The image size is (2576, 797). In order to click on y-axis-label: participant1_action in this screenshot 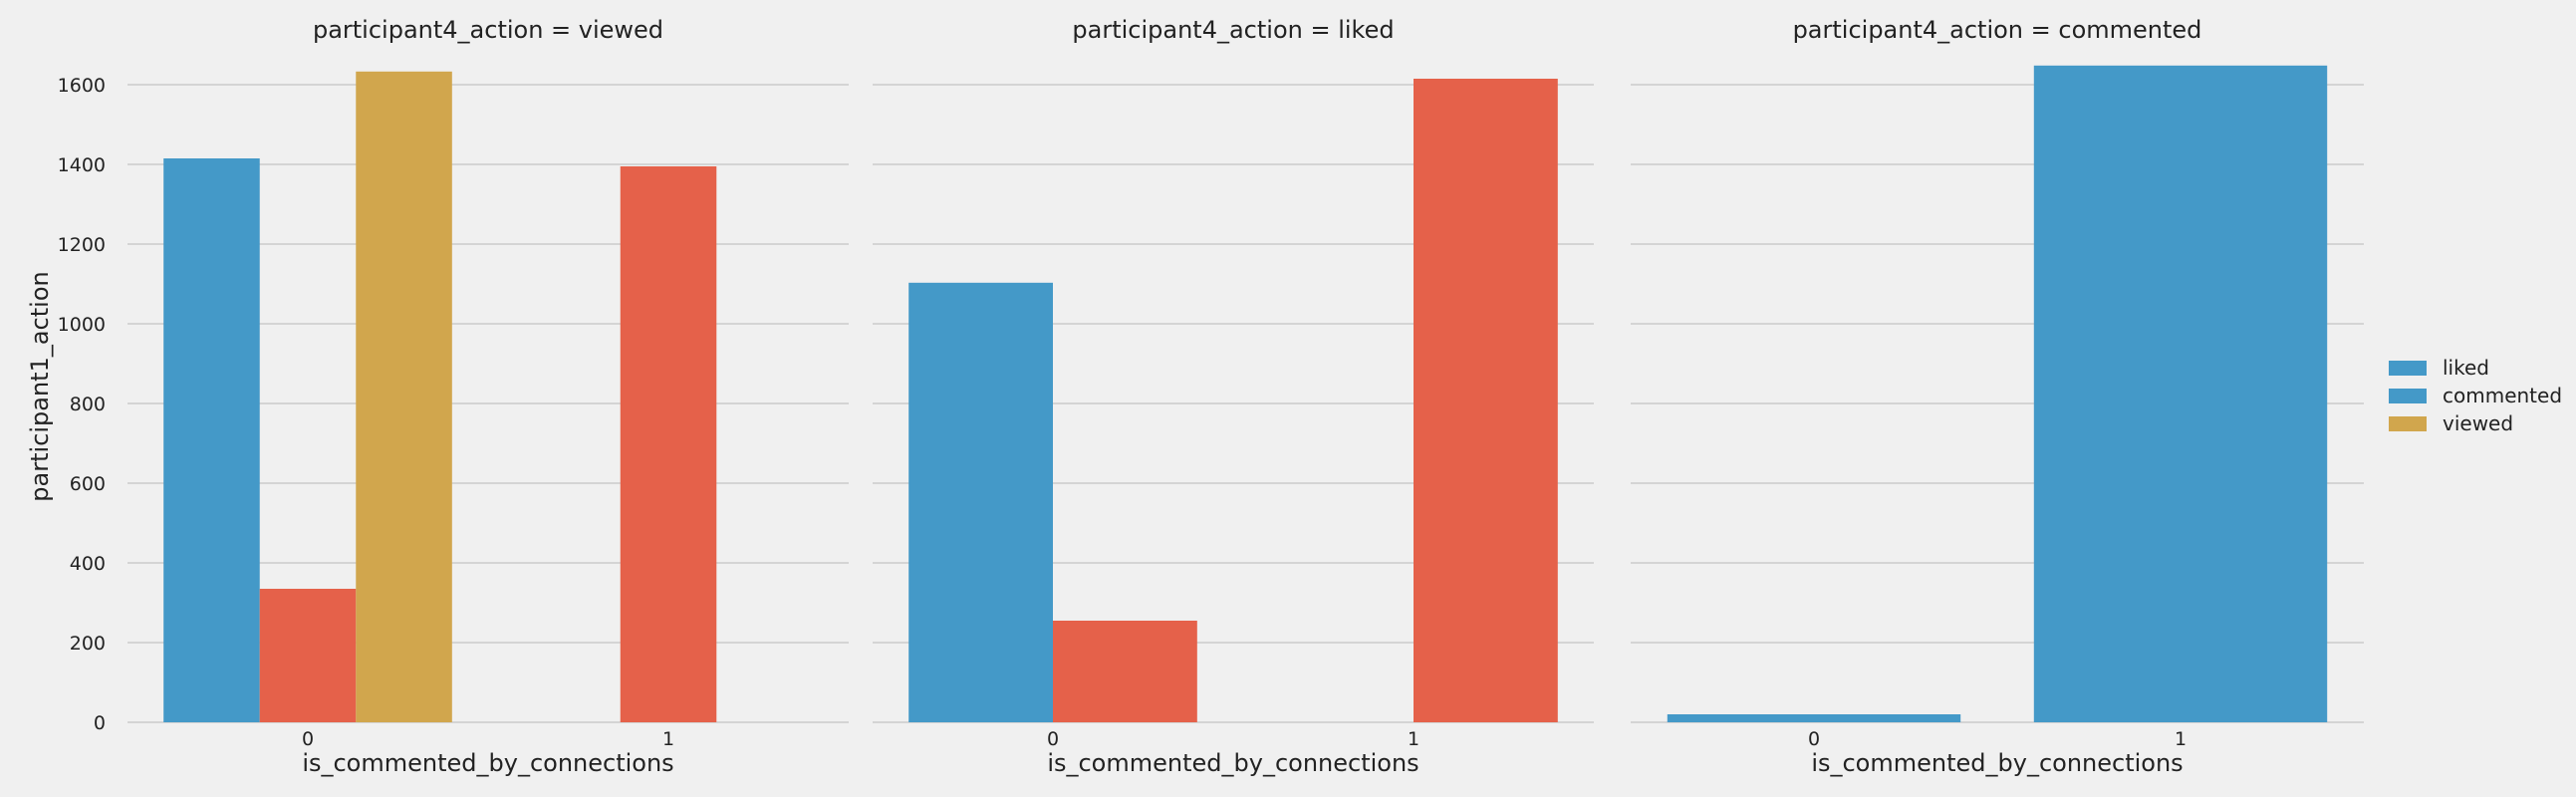, I will do `click(40, 386)`.